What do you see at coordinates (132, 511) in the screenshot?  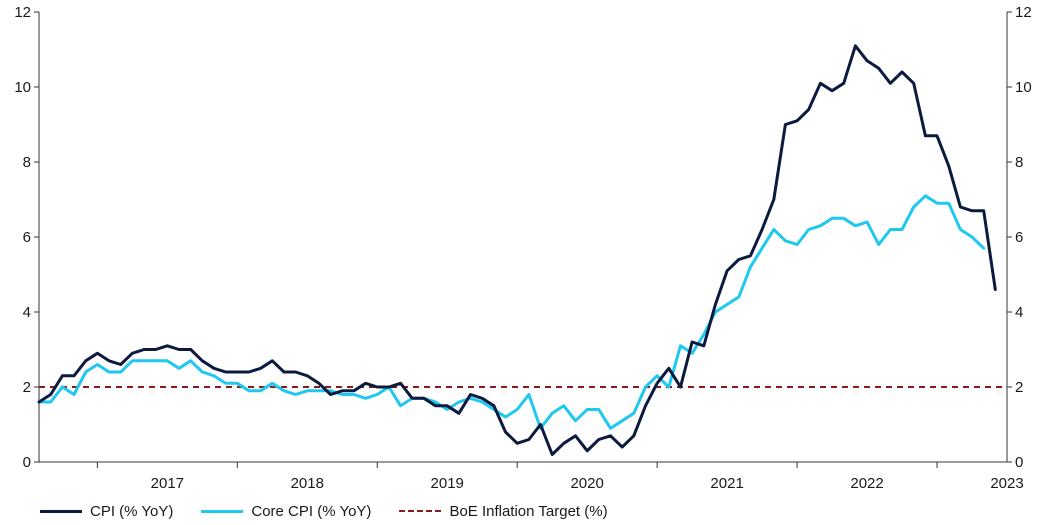 I see `legend-label-cpi: CPI (% YoY)` at bounding box center [132, 511].